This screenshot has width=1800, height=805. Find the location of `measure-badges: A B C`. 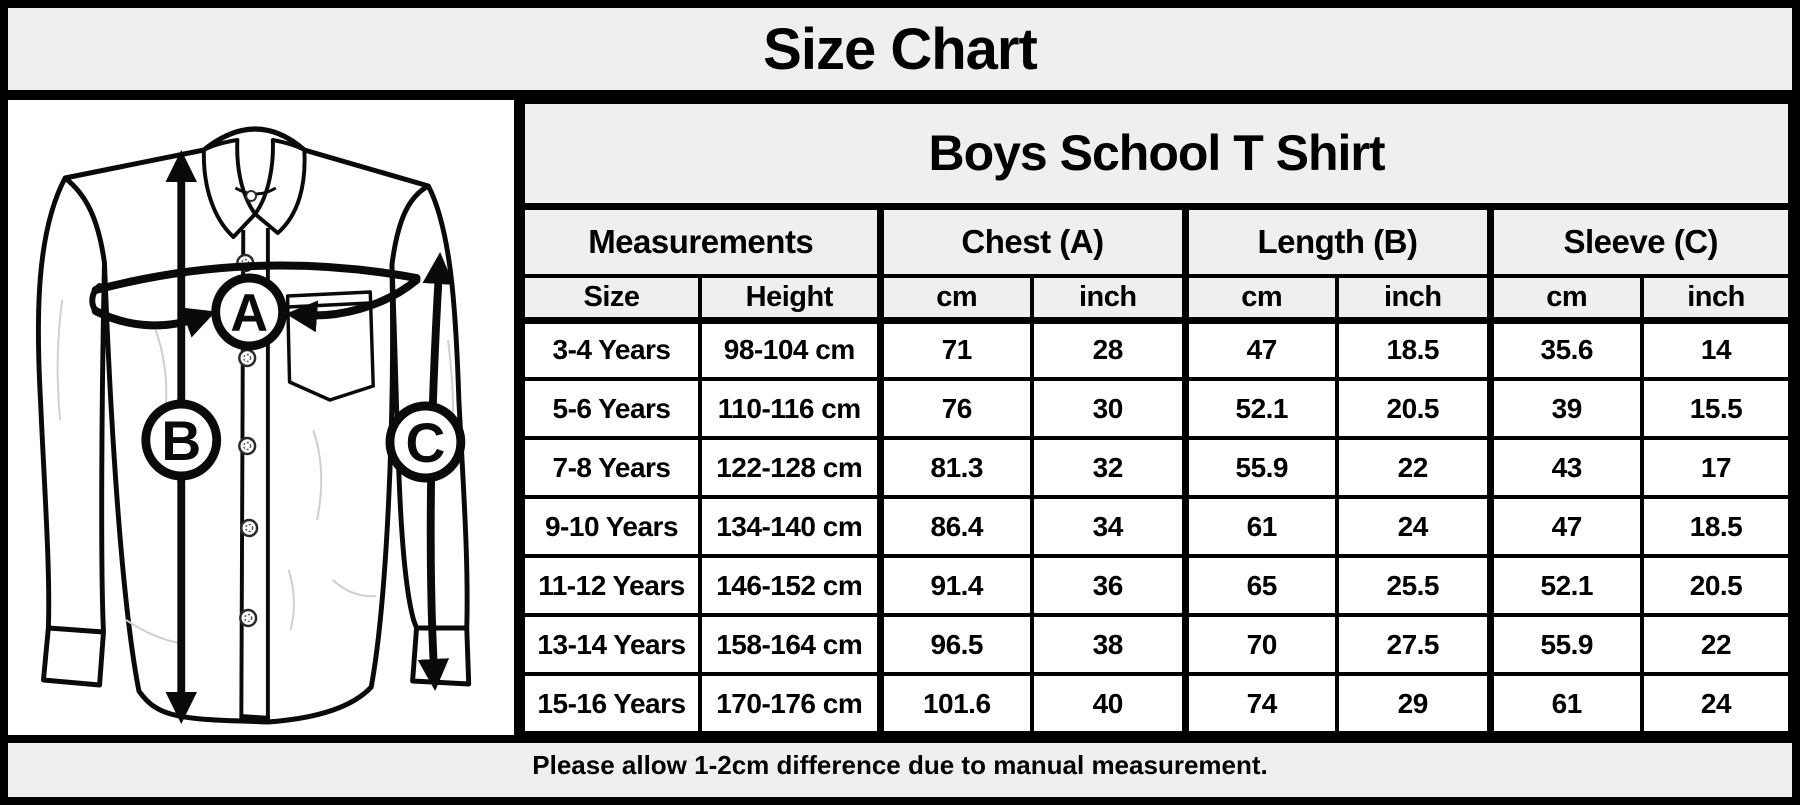

measure-badges: A B C is located at coordinates (303, 378).